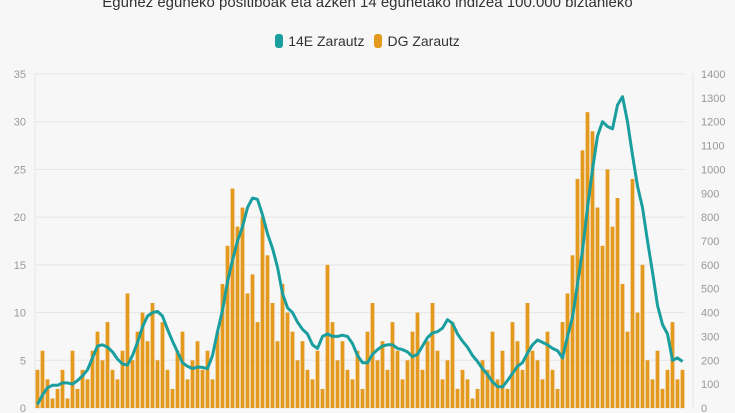 Image resolution: width=735 pixels, height=413 pixels. What do you see at coordinates (710, 266) in the screenshot?
I see `right-tick-label: 600` at bounding box center [710, 266].